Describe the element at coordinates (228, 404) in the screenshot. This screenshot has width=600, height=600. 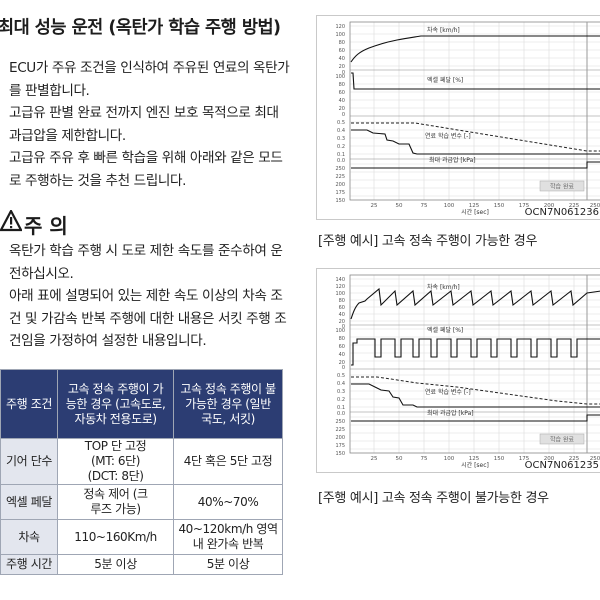
I see `table-header-cell: 고속 정속 주행이 불가능한 경우 (일반국도, 서킷)` at that location.